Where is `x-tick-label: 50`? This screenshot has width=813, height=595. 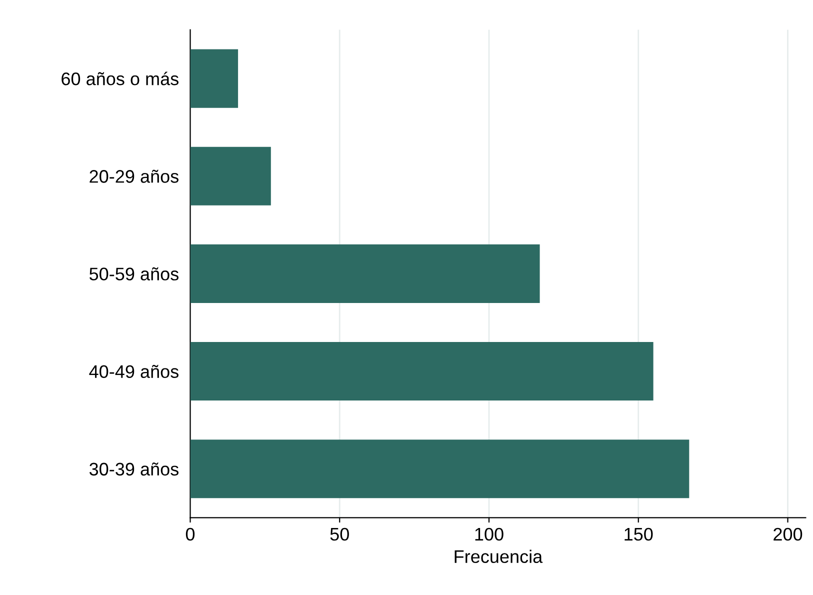
x-tick-label: 50 is located at coordinates (339, 534).